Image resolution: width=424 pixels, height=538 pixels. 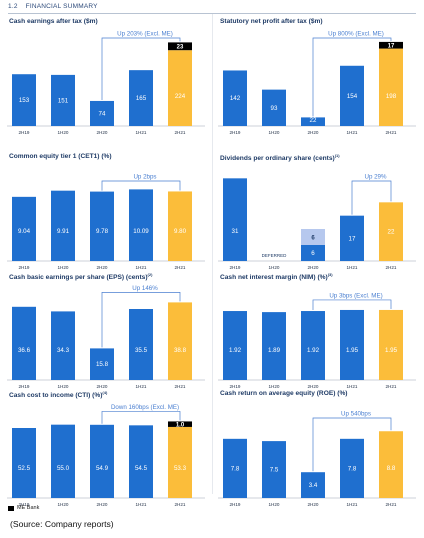 What do you see at coordinates (180, 231) in the screenshot?
I see `data-label: 9.80` at bounding box center [180, 231].